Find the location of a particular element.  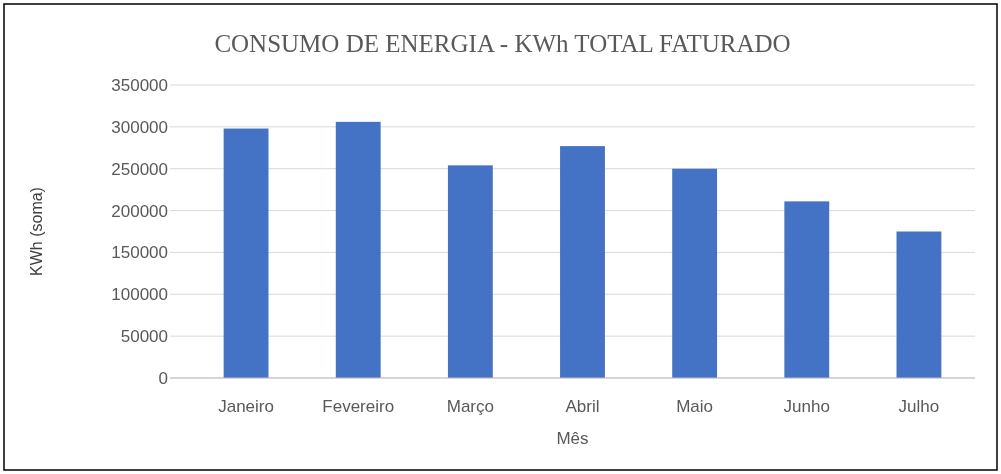

y-axis-title: KWh (soma) is located at coordinates (36, 231).